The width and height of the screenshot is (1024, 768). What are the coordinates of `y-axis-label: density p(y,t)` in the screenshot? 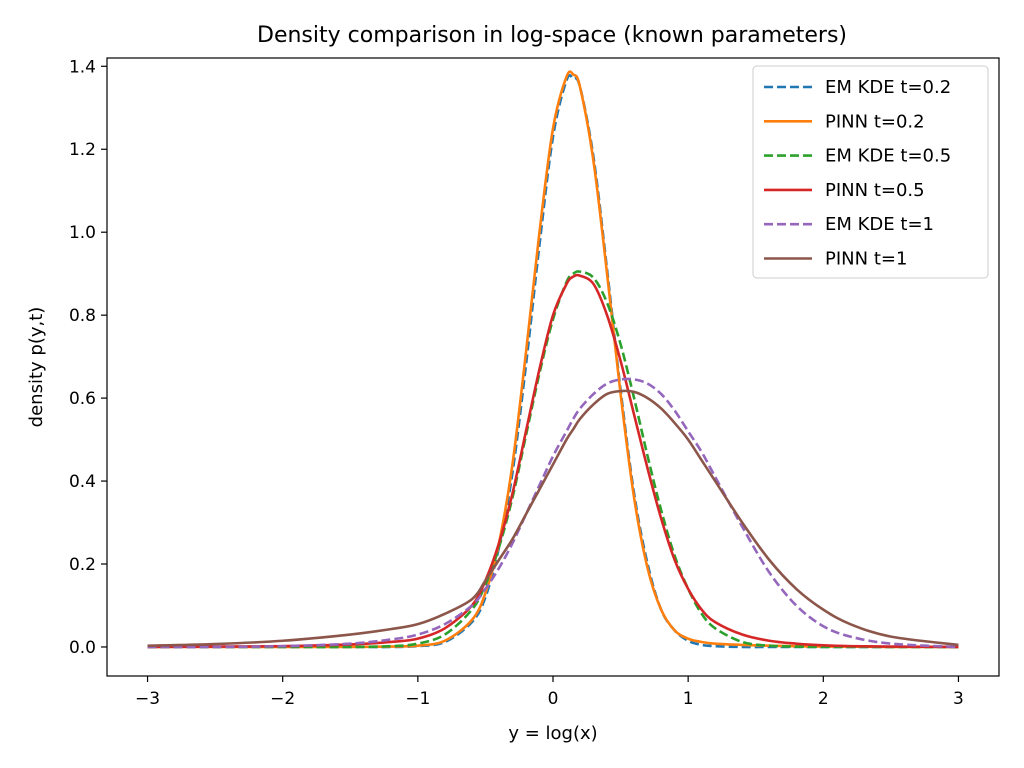 It's located at (36, 367).